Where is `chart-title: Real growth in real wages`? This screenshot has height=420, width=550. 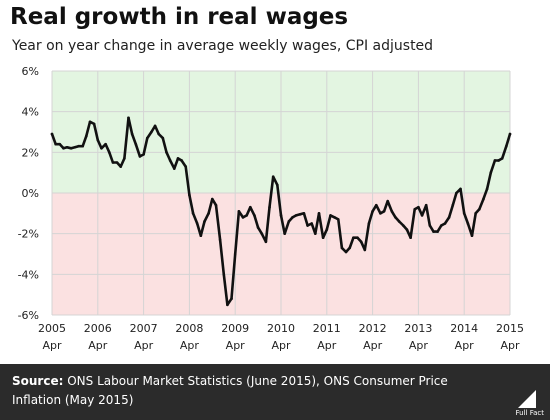
chart-title: Real growth in real wages is located at coordinates (179, 17).